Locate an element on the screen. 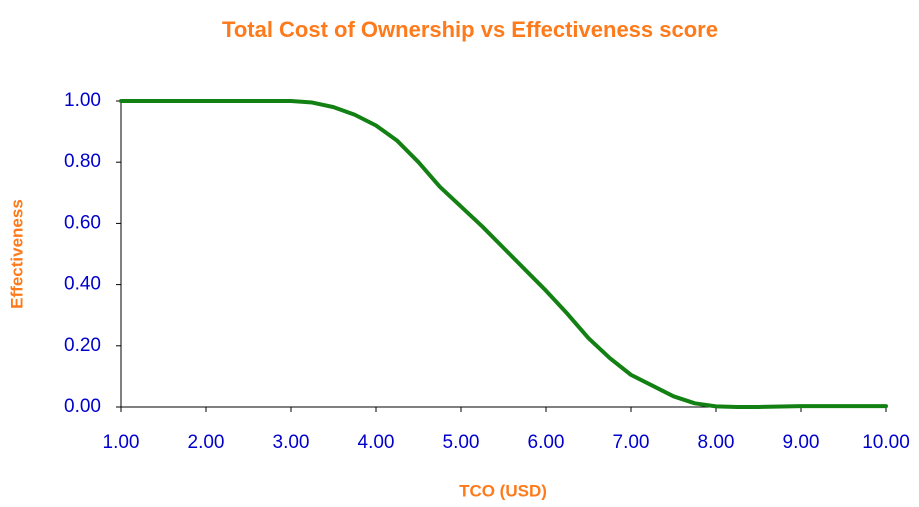  x-tick-label: 5.00 is located at coordinates (461, 442).